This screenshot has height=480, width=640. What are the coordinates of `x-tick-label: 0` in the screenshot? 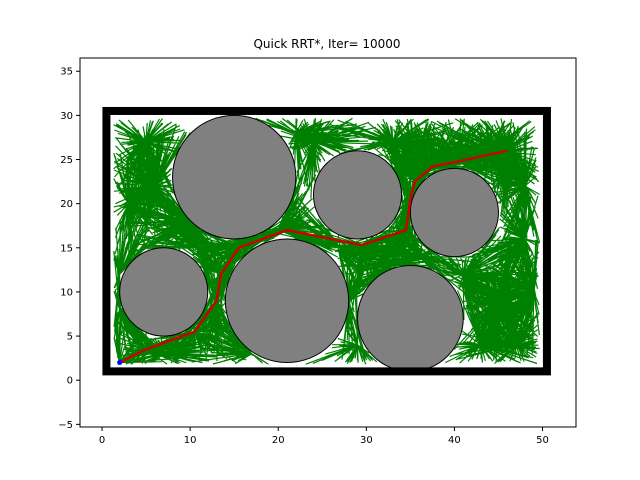 It's located at (102, 440).